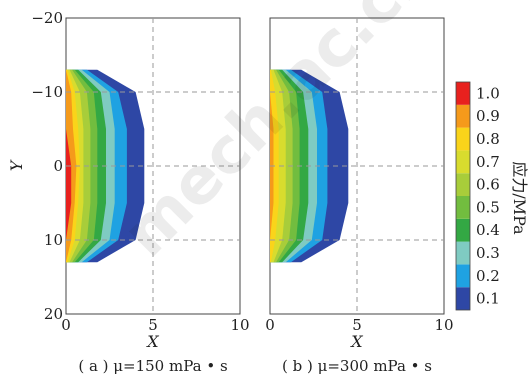  What do you see at coordinates (519, 198) in the screenshot?
I see `colorbar-title: 应力/MPa` at bounding box center [519, 198].